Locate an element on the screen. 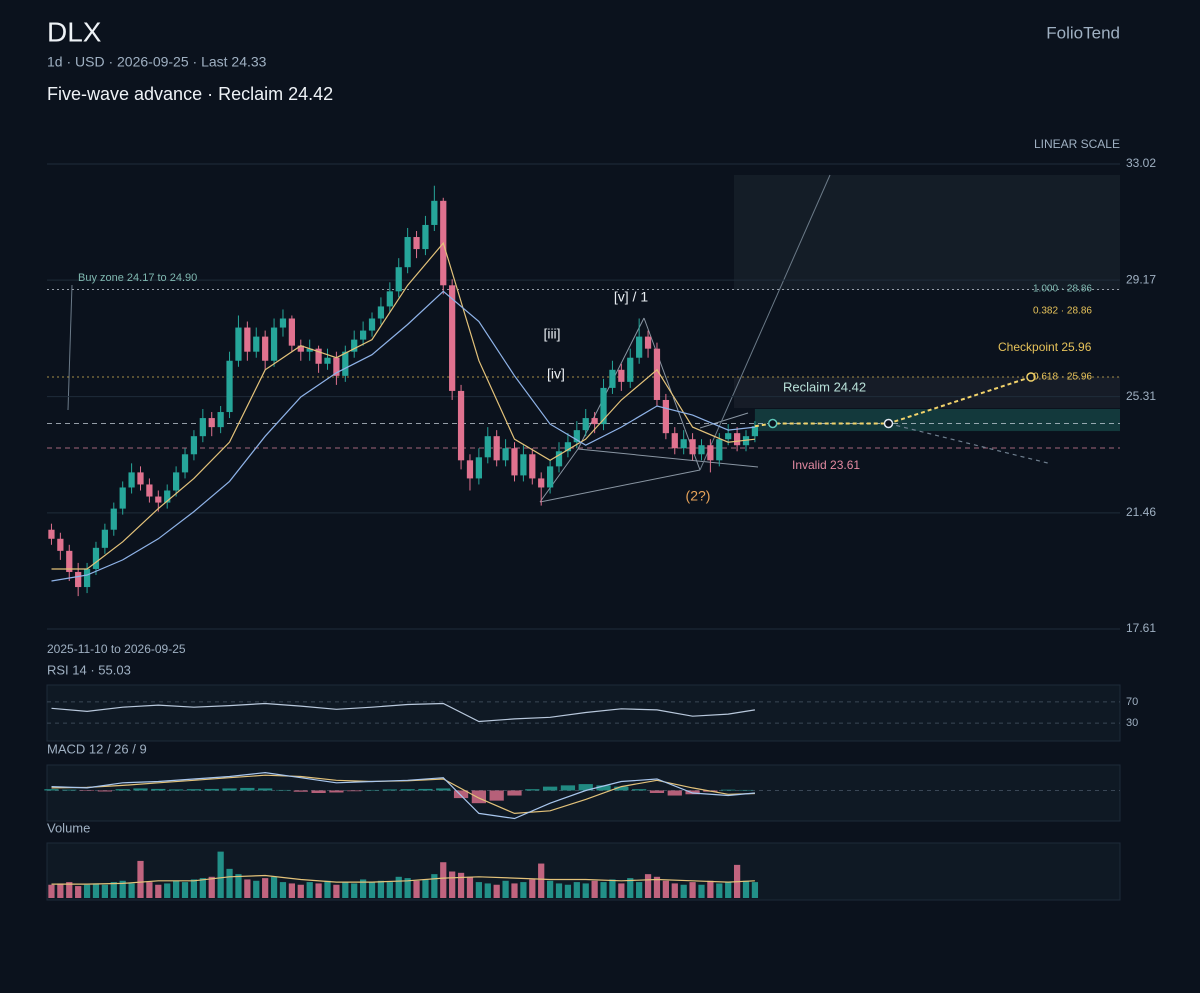 The image size is (1200, 993). projection-point is located at coordinates (772, 423).